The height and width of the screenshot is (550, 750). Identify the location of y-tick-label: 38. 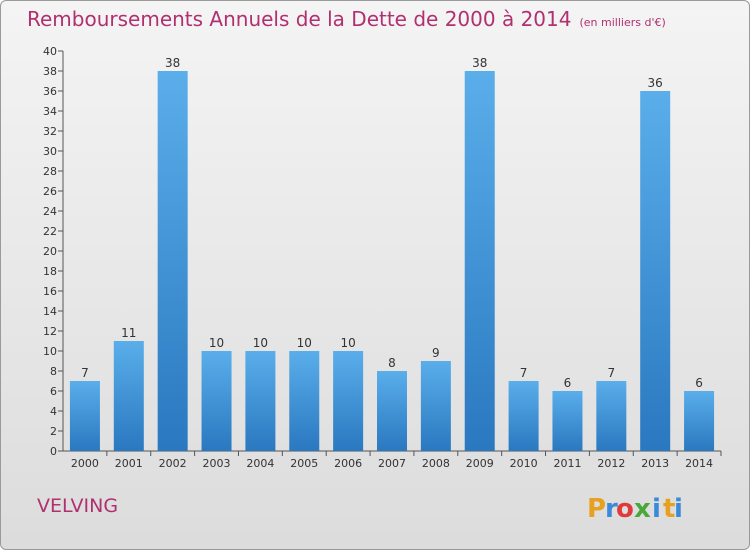
(50, 71).